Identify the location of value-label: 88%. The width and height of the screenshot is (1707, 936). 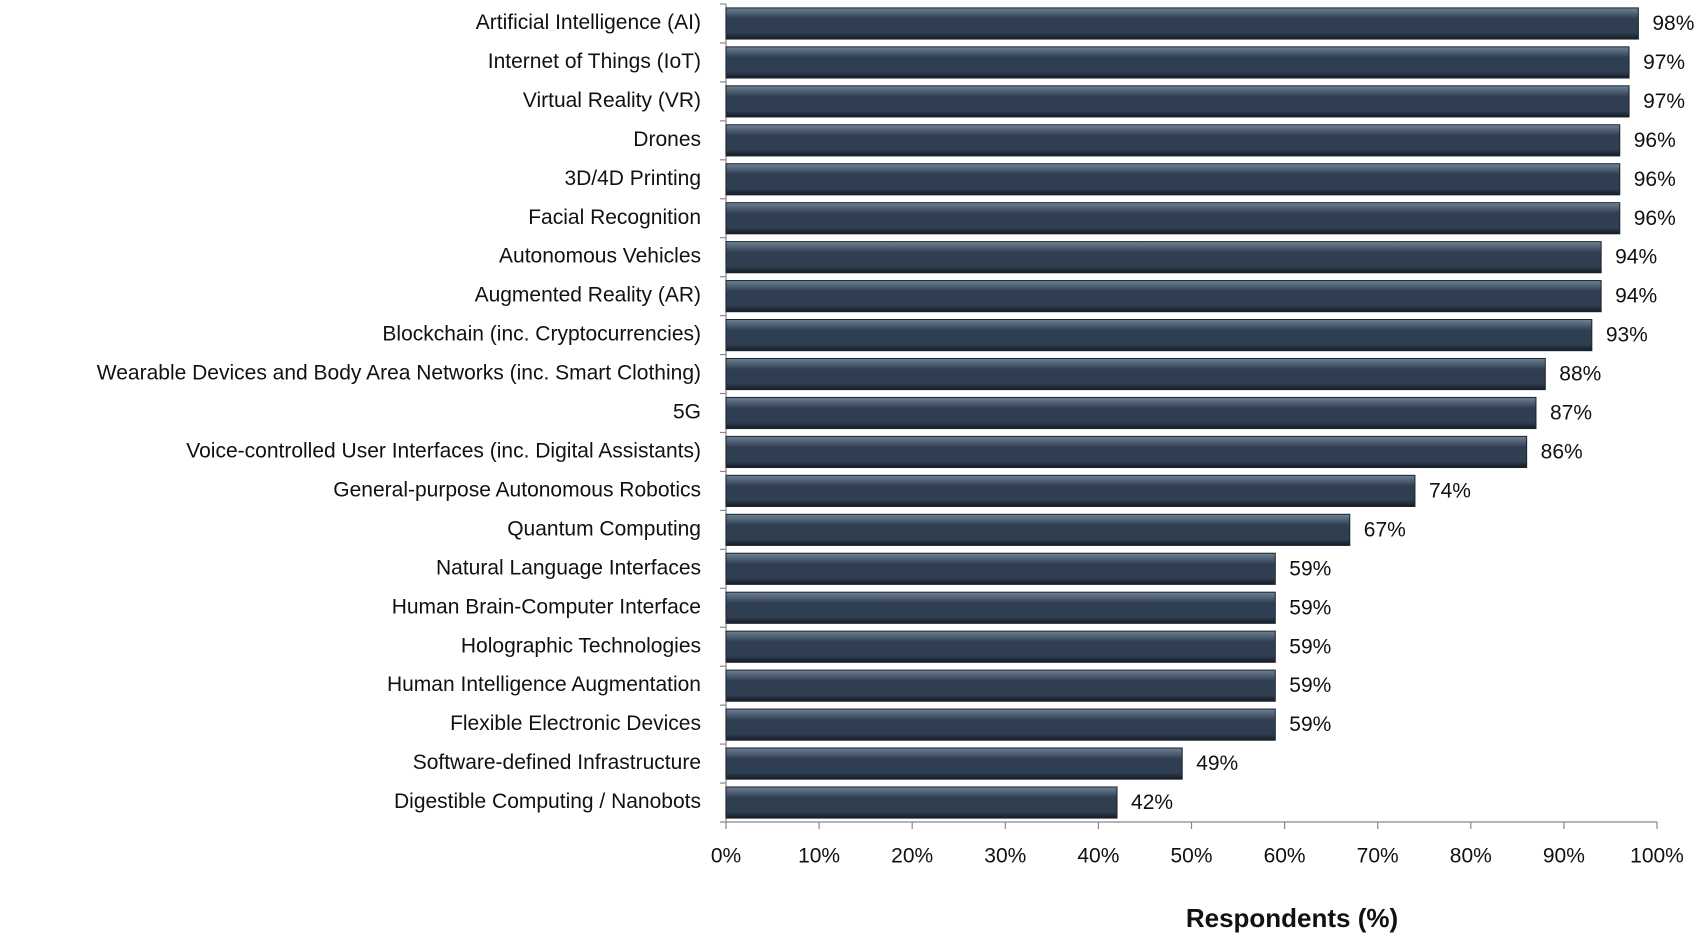
(1580, 374).